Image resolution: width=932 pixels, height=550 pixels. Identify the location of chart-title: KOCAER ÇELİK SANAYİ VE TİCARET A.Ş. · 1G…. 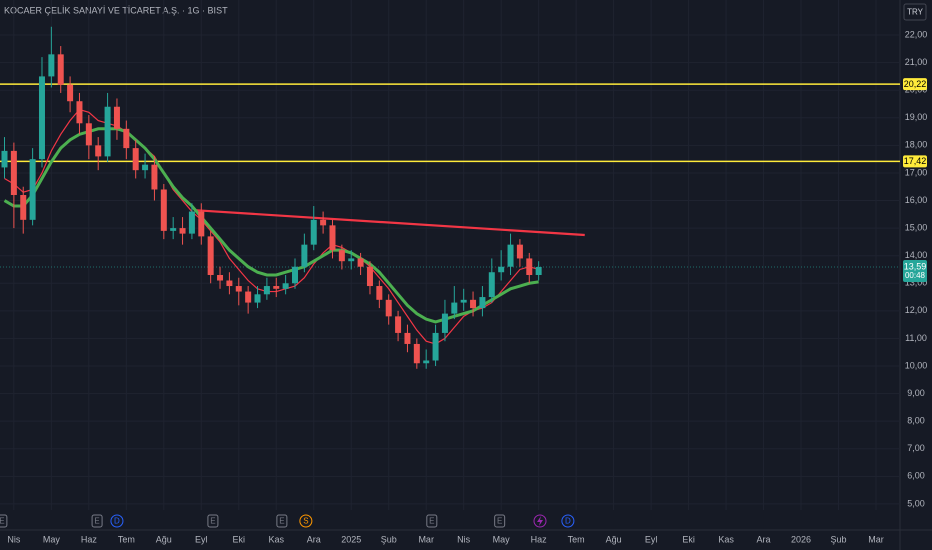
(116, 10).